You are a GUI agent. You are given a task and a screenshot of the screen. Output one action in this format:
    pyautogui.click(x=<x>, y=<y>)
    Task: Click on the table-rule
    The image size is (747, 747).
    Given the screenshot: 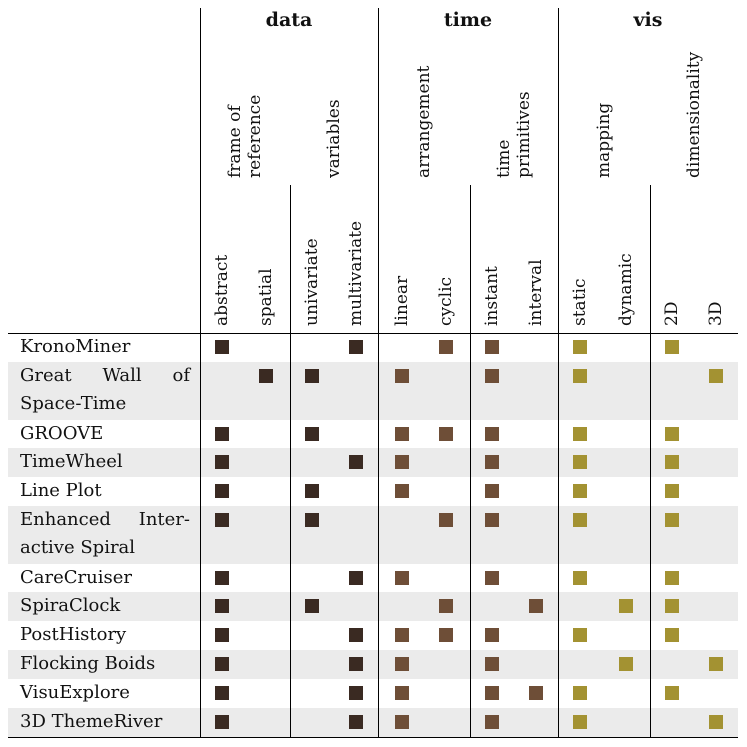 What is the action you would take?
    pyautogui.click(x=373, y=737)
    